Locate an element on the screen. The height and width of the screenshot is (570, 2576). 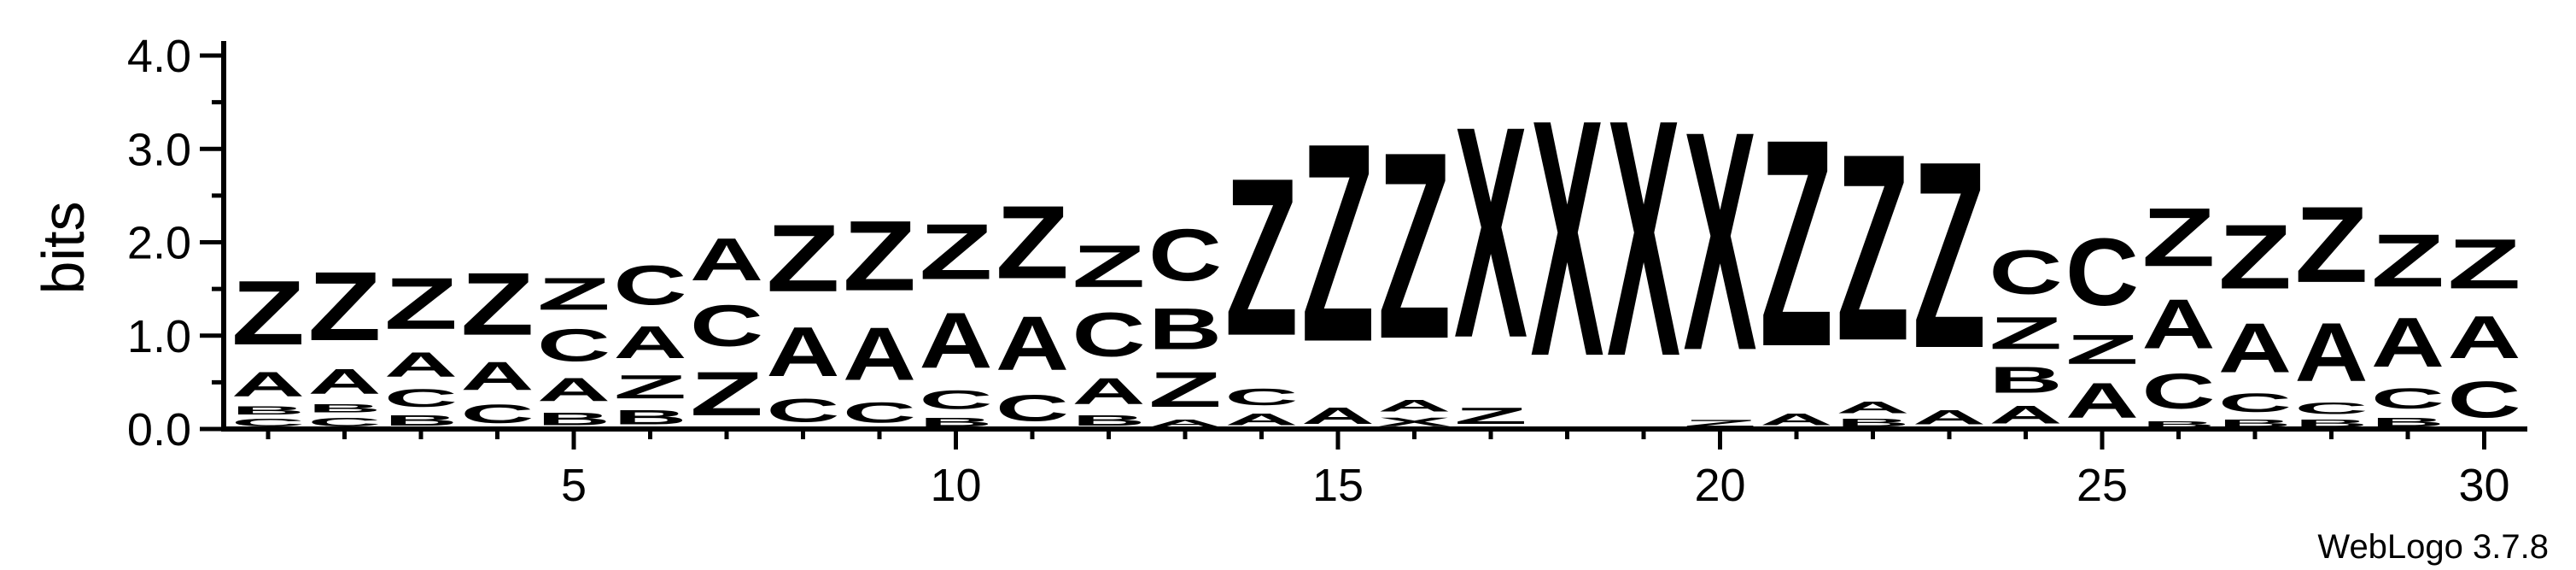
x-tick-label: 20 is located at coordinates (1719, 486).